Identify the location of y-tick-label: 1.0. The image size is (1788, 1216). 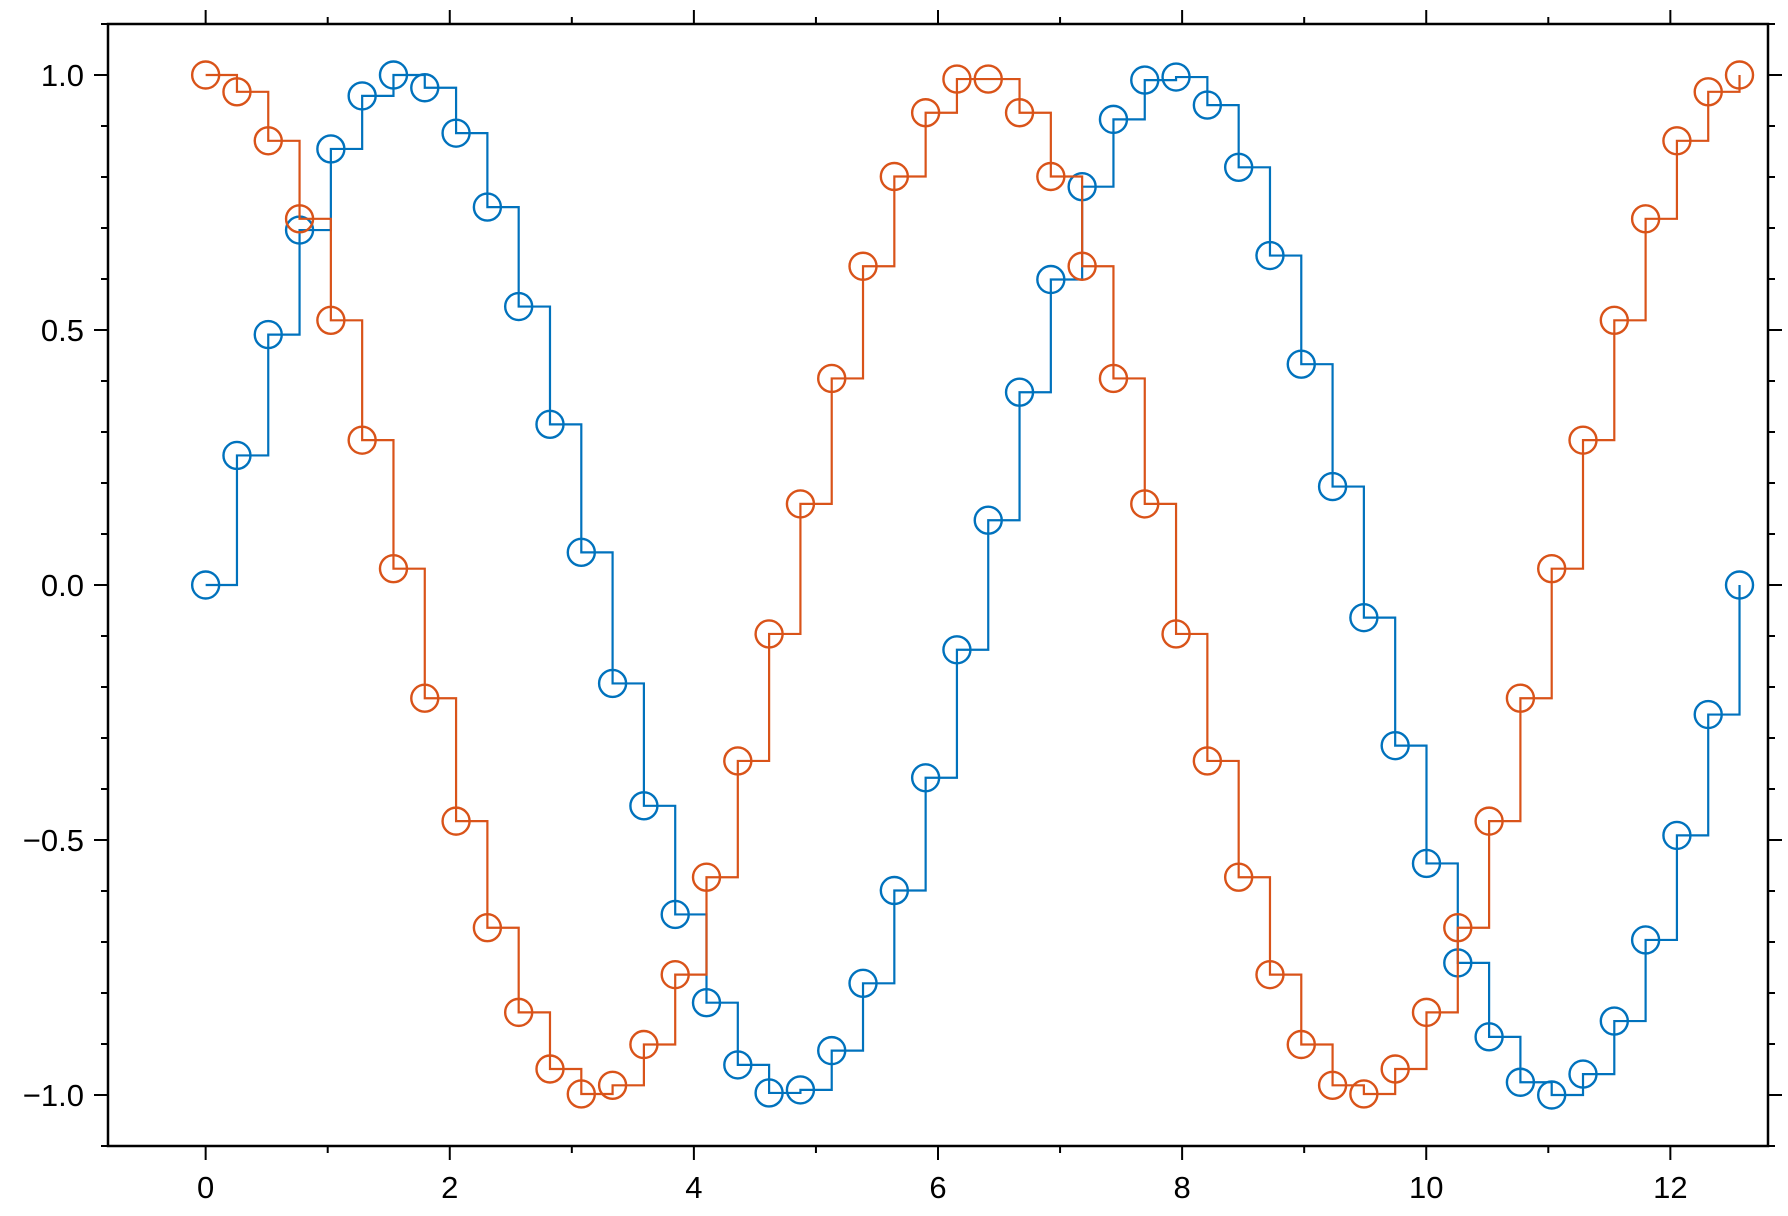
(62, 75).